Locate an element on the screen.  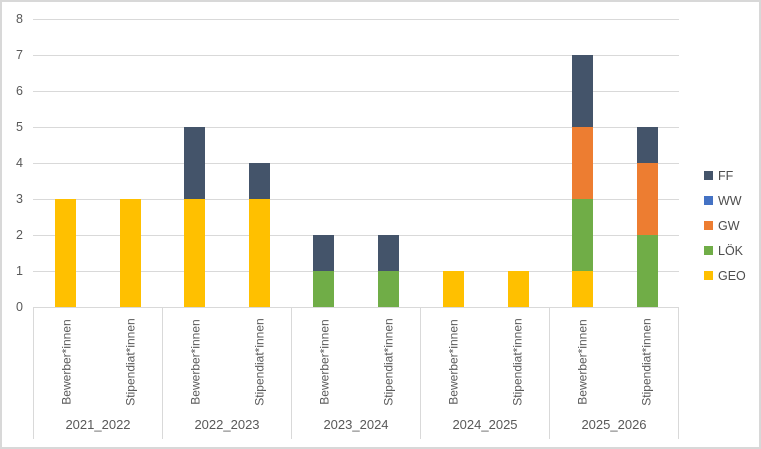
legend-label: WW is located at coordinates (730, 200).